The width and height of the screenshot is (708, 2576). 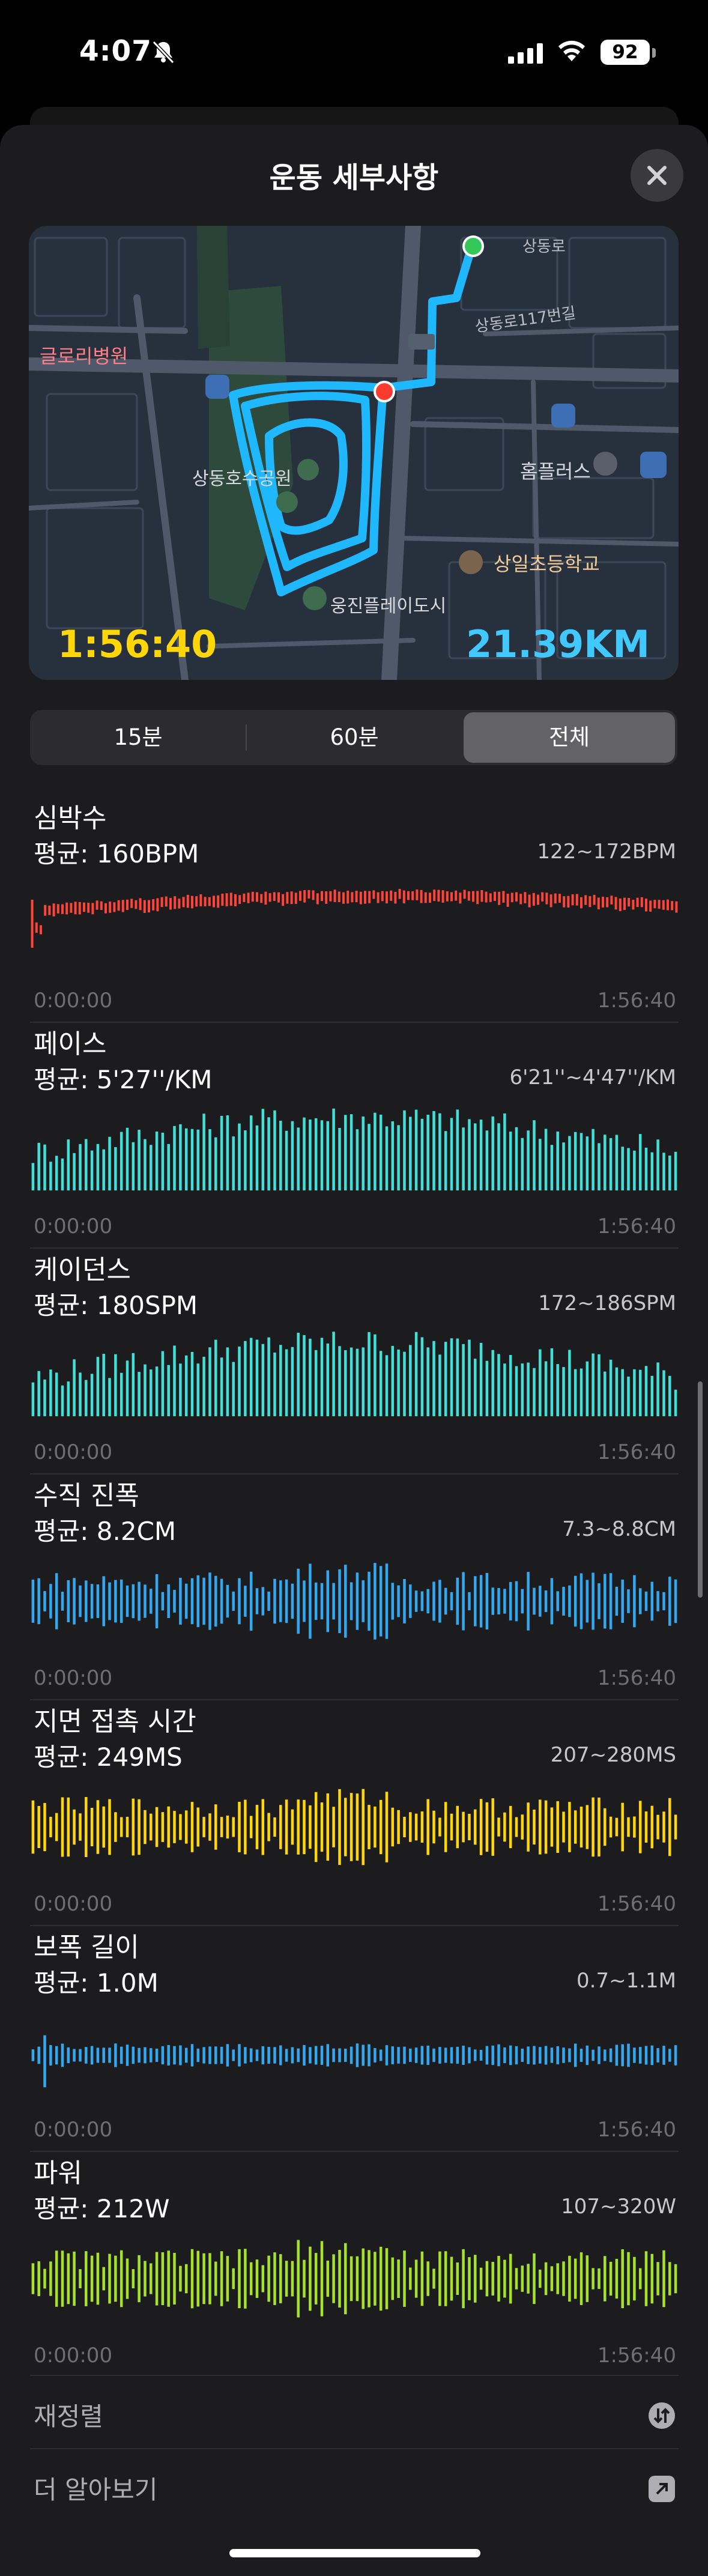 What do you see at coordinates (354, 2484) in the screenshot?
I see `learn-more-row: 더 알아보기` at bounding box center [354, 2484].